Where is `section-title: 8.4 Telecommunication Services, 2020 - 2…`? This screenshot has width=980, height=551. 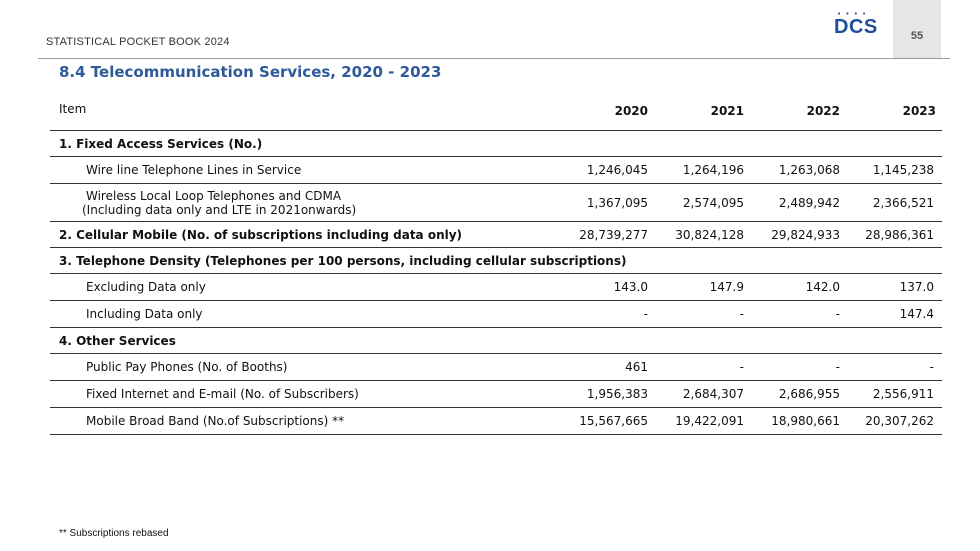 section-title: 8.4 Telecommunication Services, 2020 - 2… is located at coordinates (250, 72).